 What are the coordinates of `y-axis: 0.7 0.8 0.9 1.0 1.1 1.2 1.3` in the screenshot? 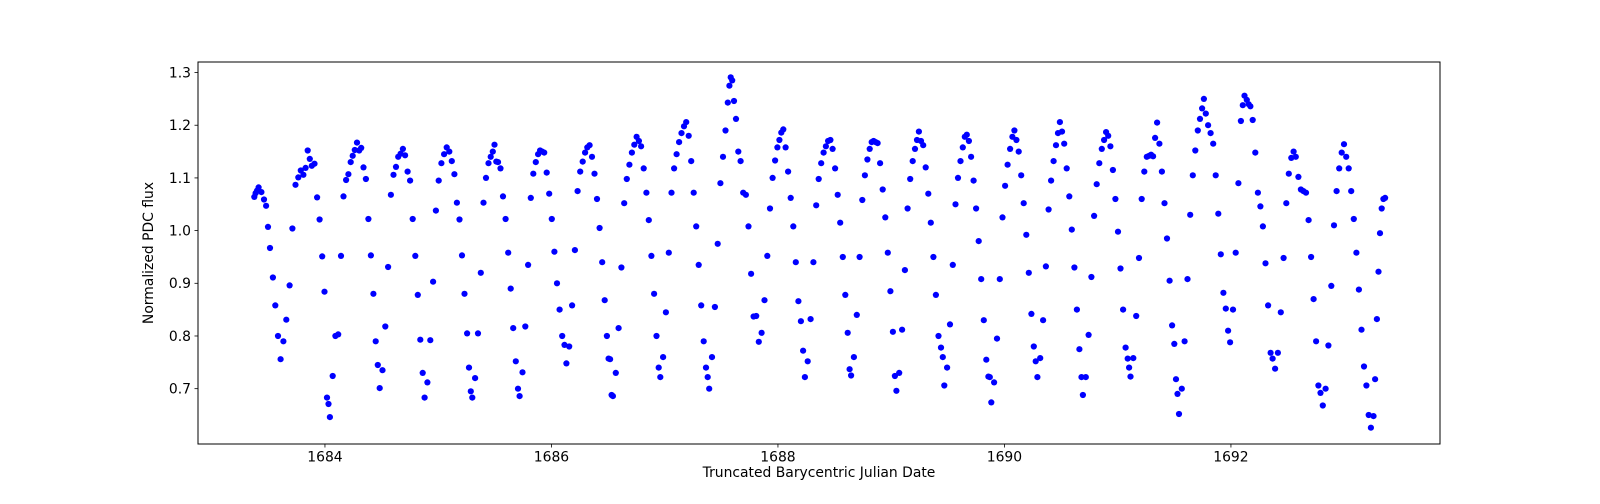 It's located at (183, 231).